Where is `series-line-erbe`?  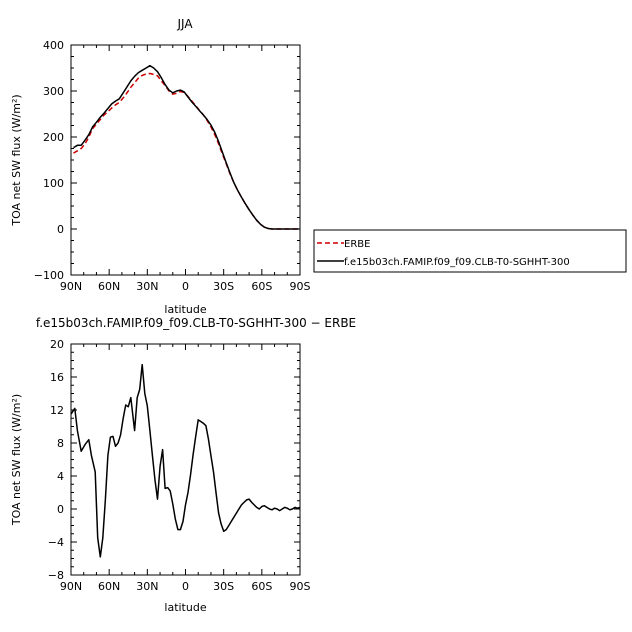
series-line-erbe is located at coordinates (186, 151).